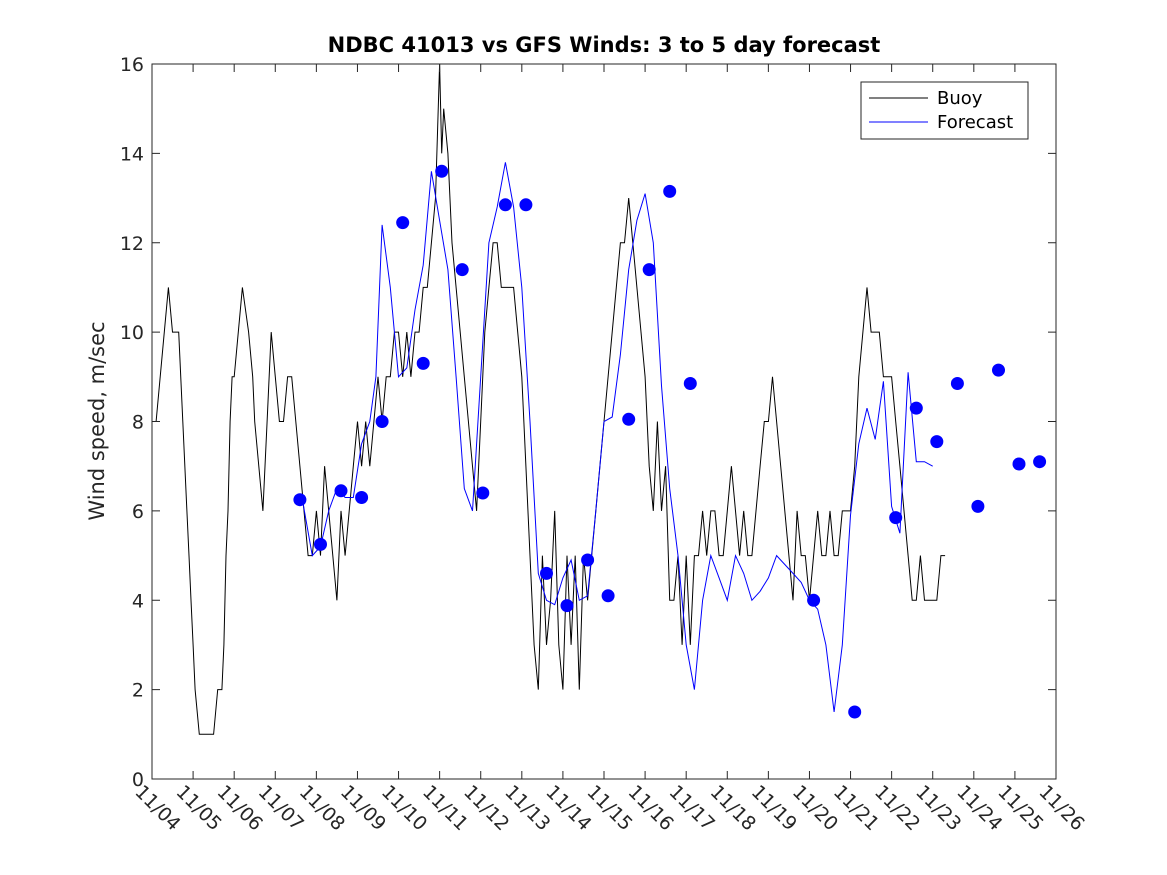 This screenshot has height=875, width=1167. I want to click on x-tick-label: 11/15, so click(609, 808).